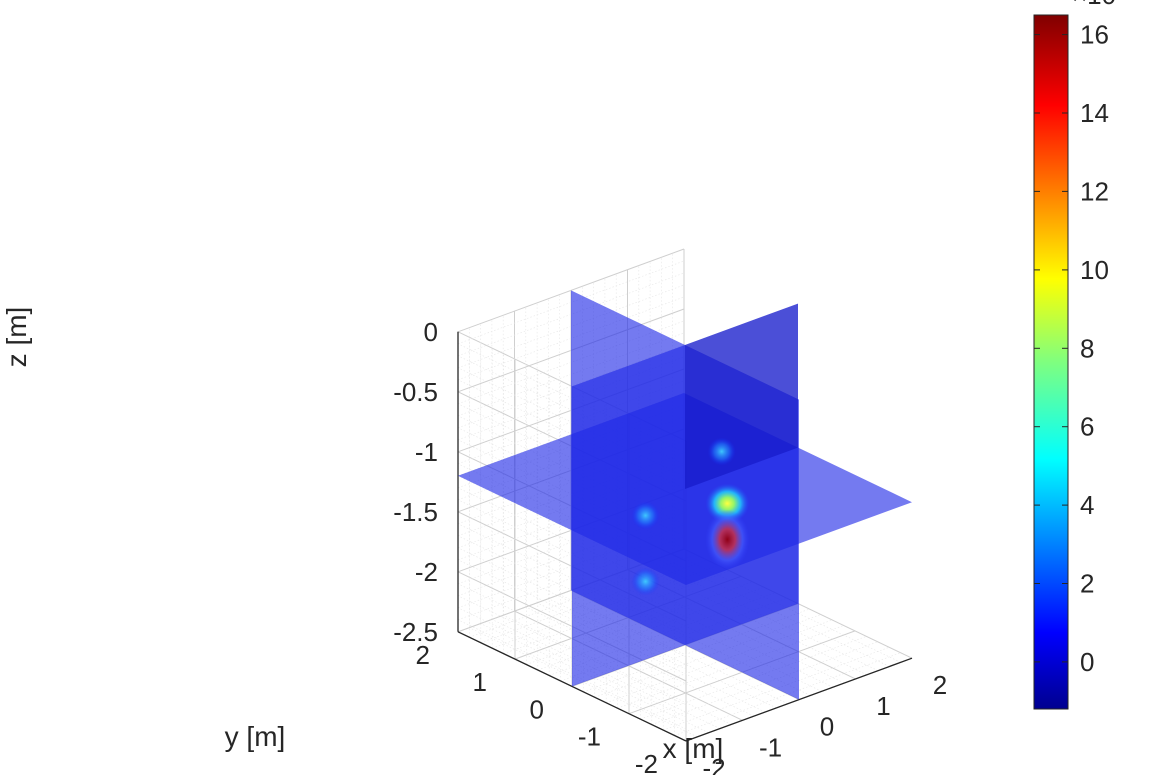 The height and width of the screenshot is (775, 1155). Describe the element at coordinates (1094, 113) in the screenshot. I see `colorbar-tick-label: 14` at that location.